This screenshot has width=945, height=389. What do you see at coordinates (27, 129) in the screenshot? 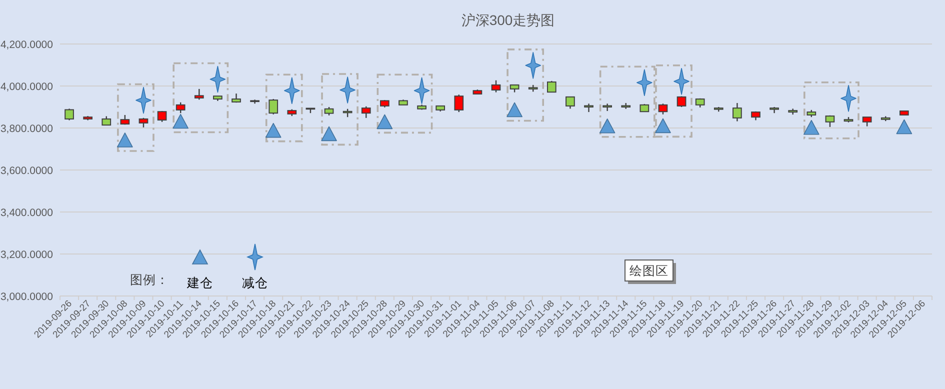
I see `y-tick-label: 3,800.0000` at bounding box center [27, 129].